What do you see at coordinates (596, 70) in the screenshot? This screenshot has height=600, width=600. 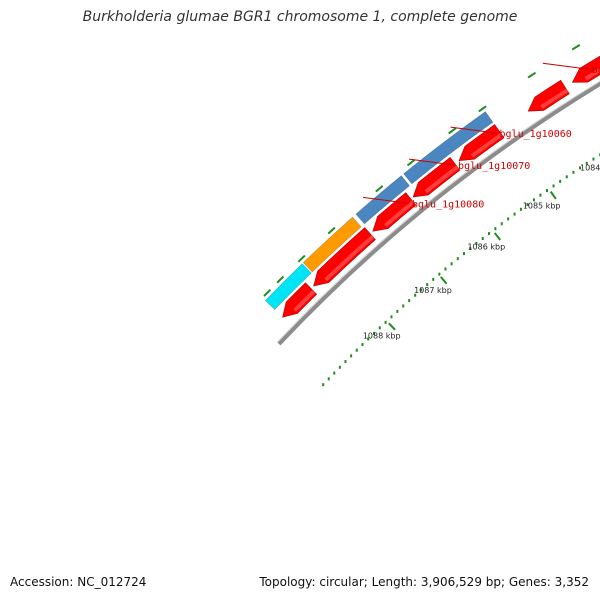 I see `gene-label: bglu_1g10040` at bounding box center [596, 70].